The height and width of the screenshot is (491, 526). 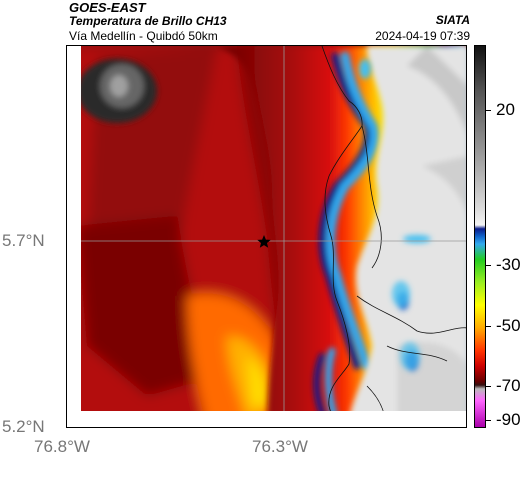 I want to click on lat-label-5-7: 5.7°N, so click(x=23, y=240).